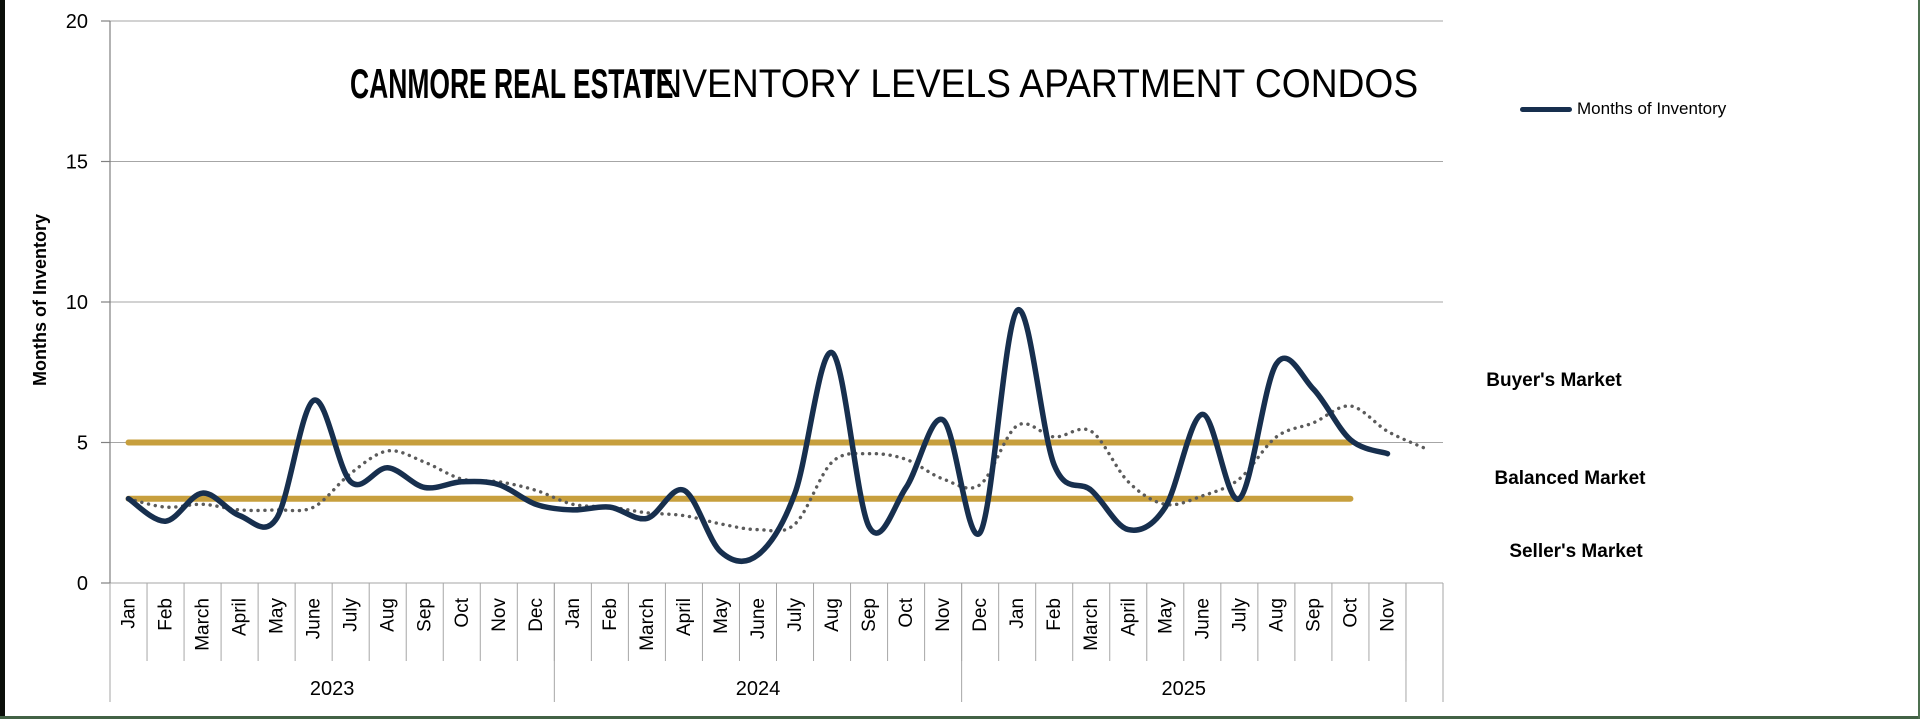  What do you see at coordinates (82, 584) in the screenshot?
I see `y-tick-label: 0` at bounding box center [82, 584].